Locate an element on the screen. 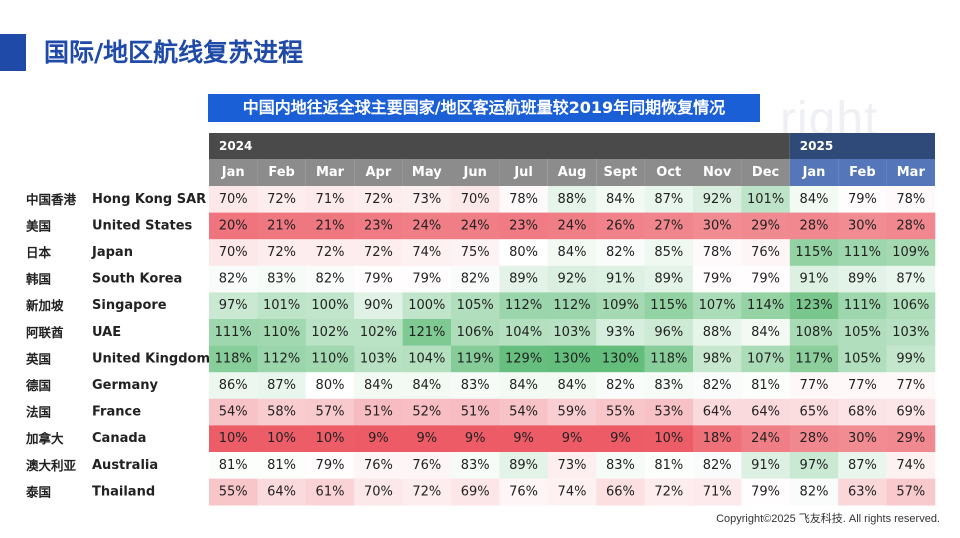 Image resolution: width=960 pixels, height=538 pixels. cell-value: 100% is located at coordinates (426, 305).